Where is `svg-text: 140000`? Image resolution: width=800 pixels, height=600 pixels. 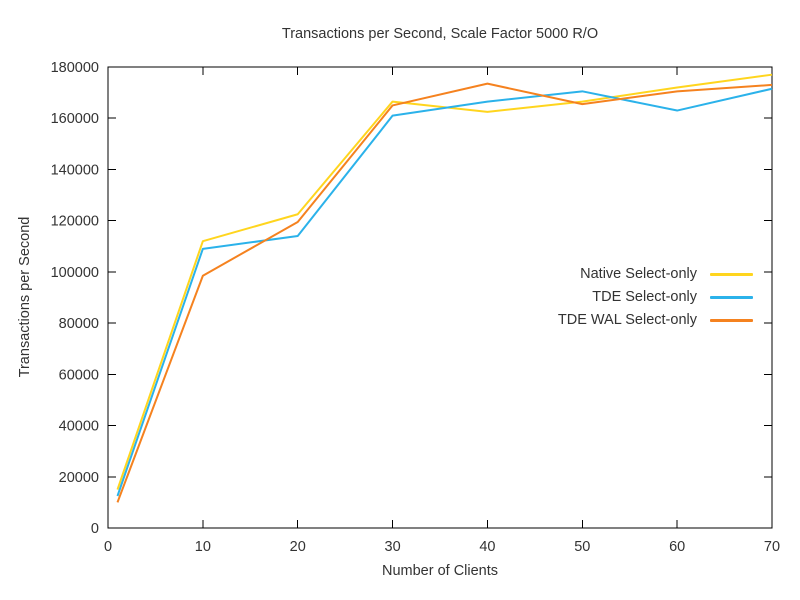 svg-text: 140000 is located at coordinates (75, 170).